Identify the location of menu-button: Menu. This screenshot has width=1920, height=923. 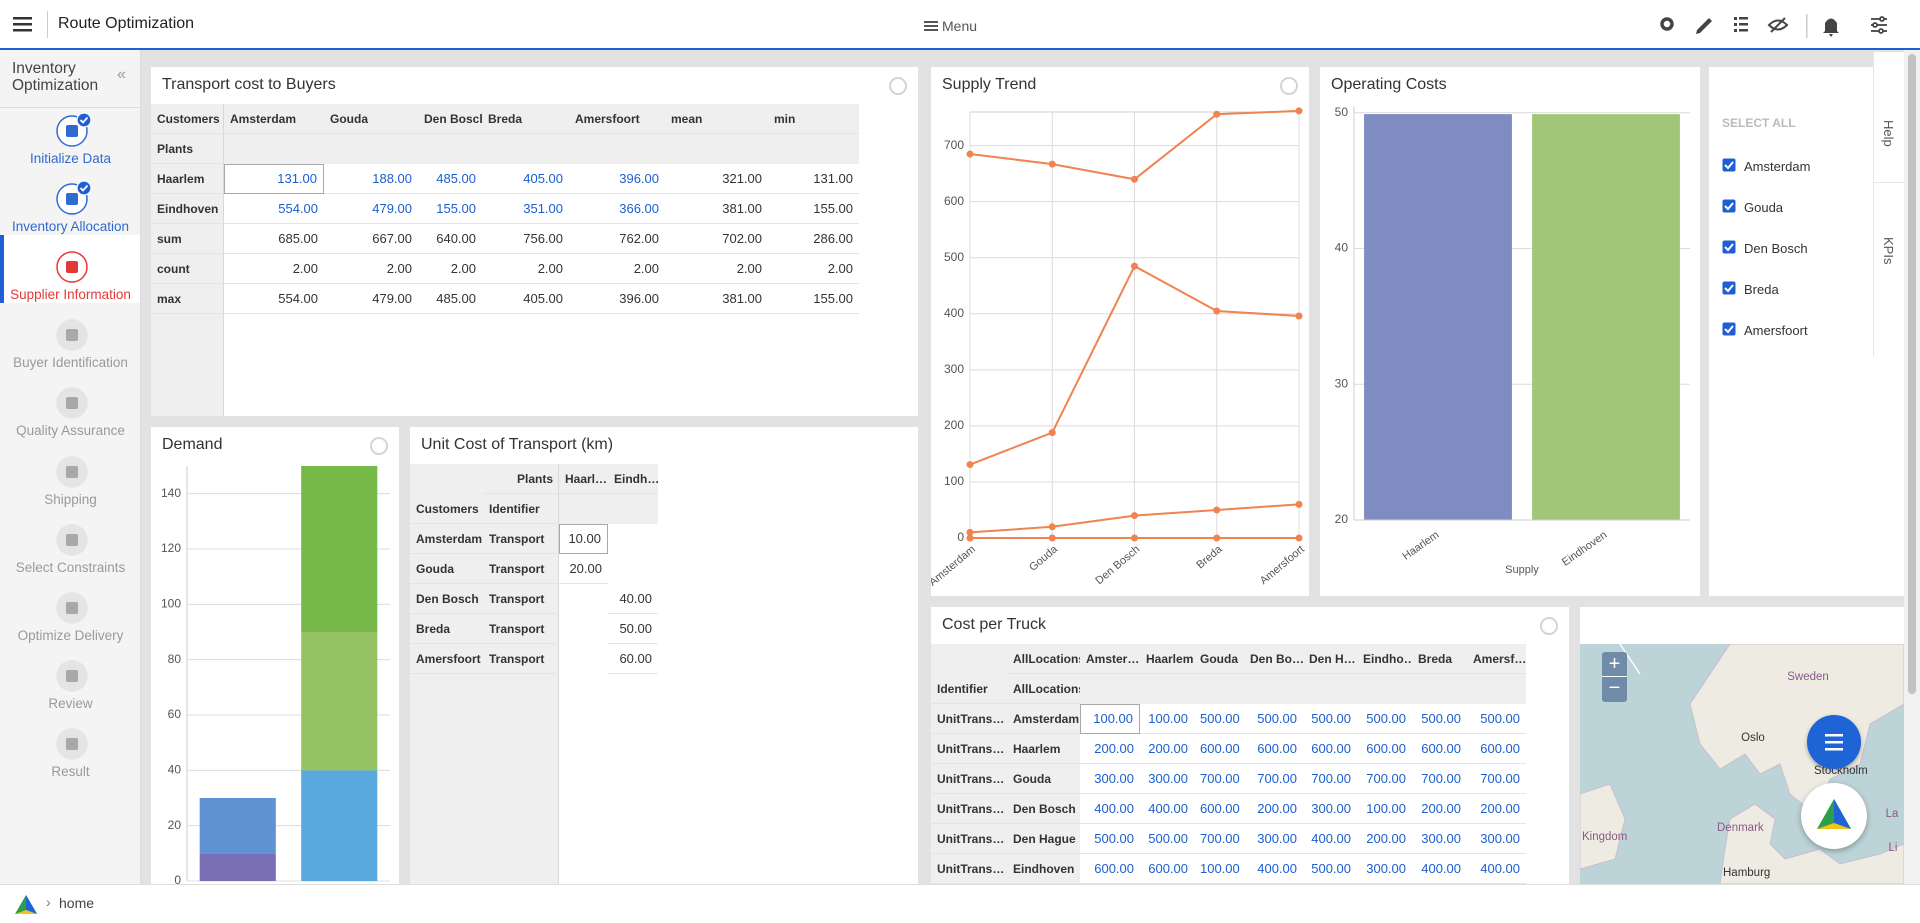
(960, 26).